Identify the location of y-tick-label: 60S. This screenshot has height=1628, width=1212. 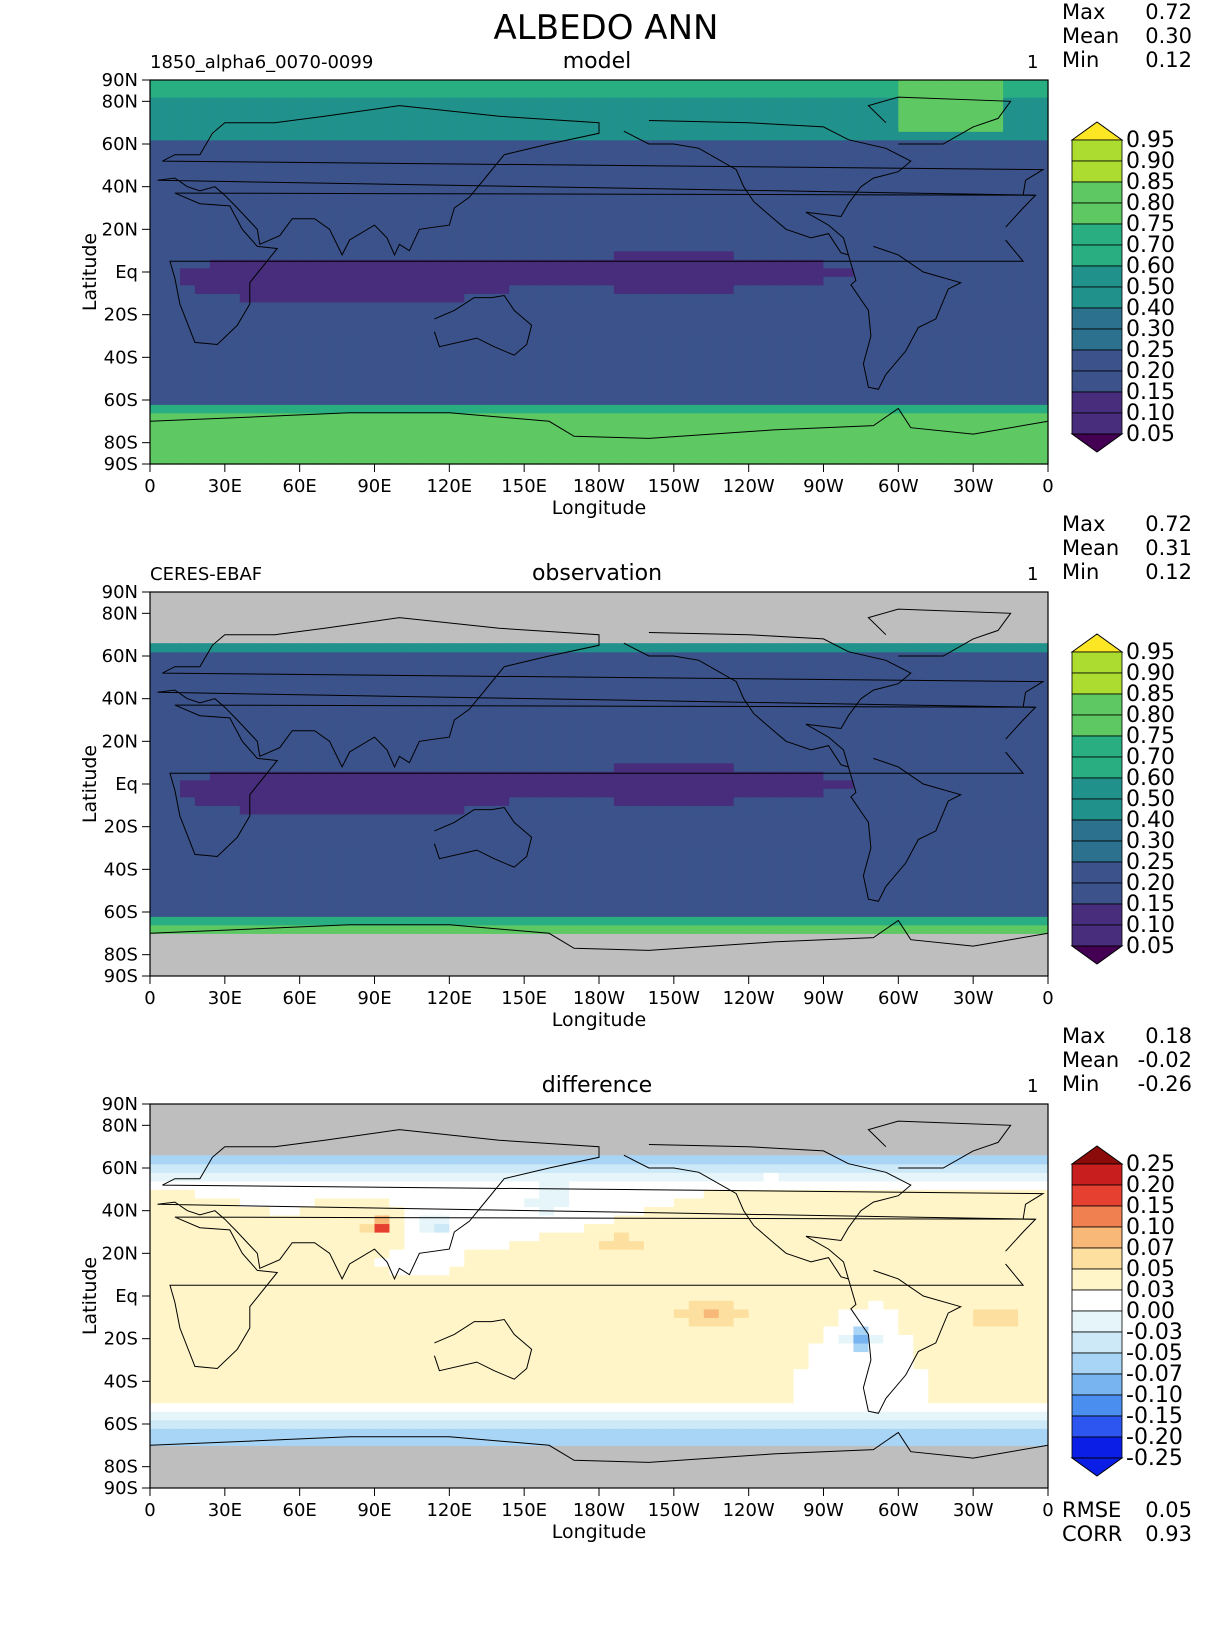
(121, 912).